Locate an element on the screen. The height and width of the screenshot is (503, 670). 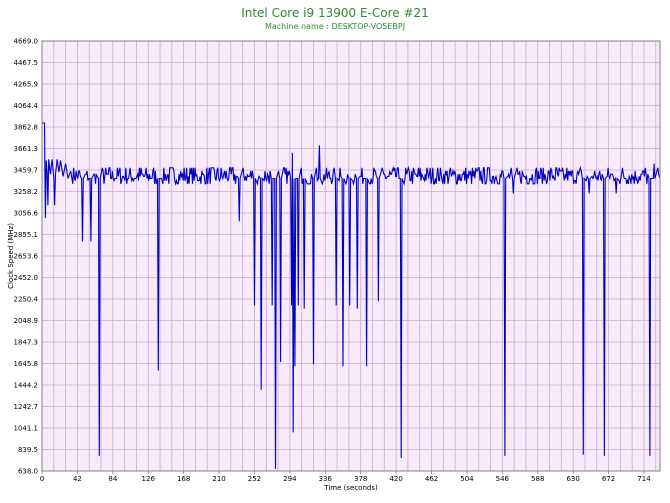
x-tick-label: 462 is located at coordinates (431, 479).